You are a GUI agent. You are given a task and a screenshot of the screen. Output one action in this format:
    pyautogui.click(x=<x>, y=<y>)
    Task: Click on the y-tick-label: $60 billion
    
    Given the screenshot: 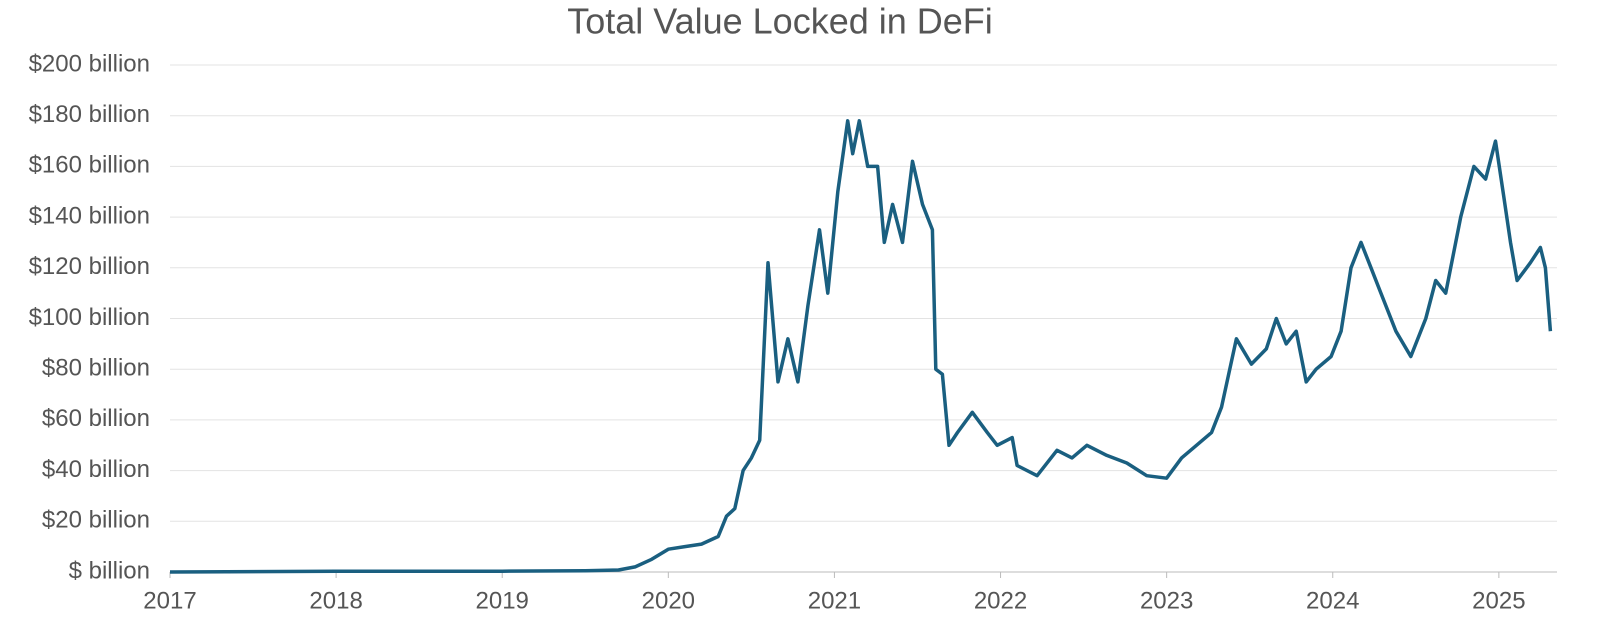 What is the action you would take?
    pyautogui.click(x=96, y=418)
    